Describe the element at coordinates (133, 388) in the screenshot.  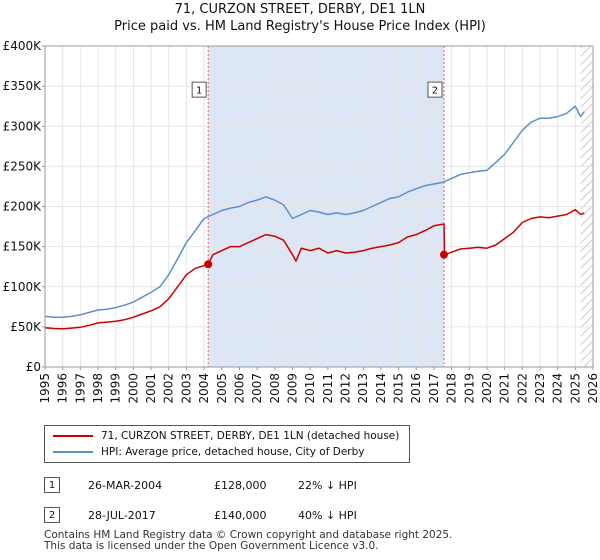
I see `x-tick-label: 2000` at that location.